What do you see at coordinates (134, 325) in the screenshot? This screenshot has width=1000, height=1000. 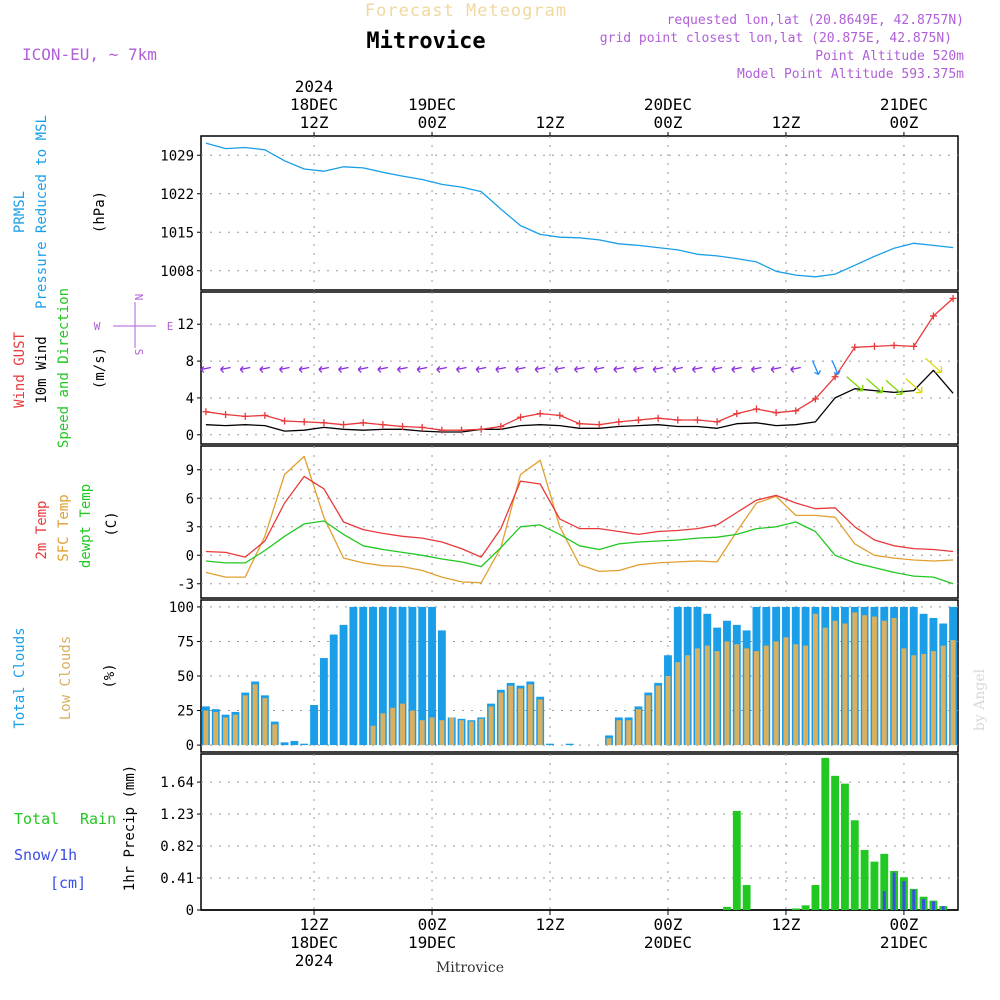 I see `compass-rose: N E S W` at bounding box center [134, 325].